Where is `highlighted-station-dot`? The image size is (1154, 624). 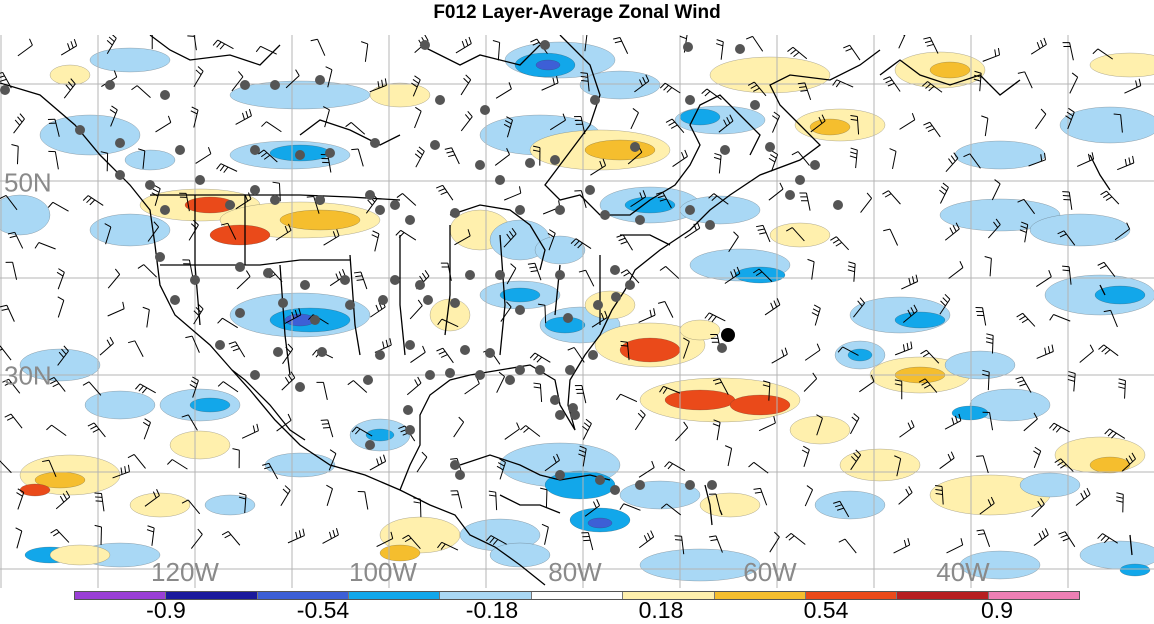 highlighted-station-dot is located at coordinates (728, 335).